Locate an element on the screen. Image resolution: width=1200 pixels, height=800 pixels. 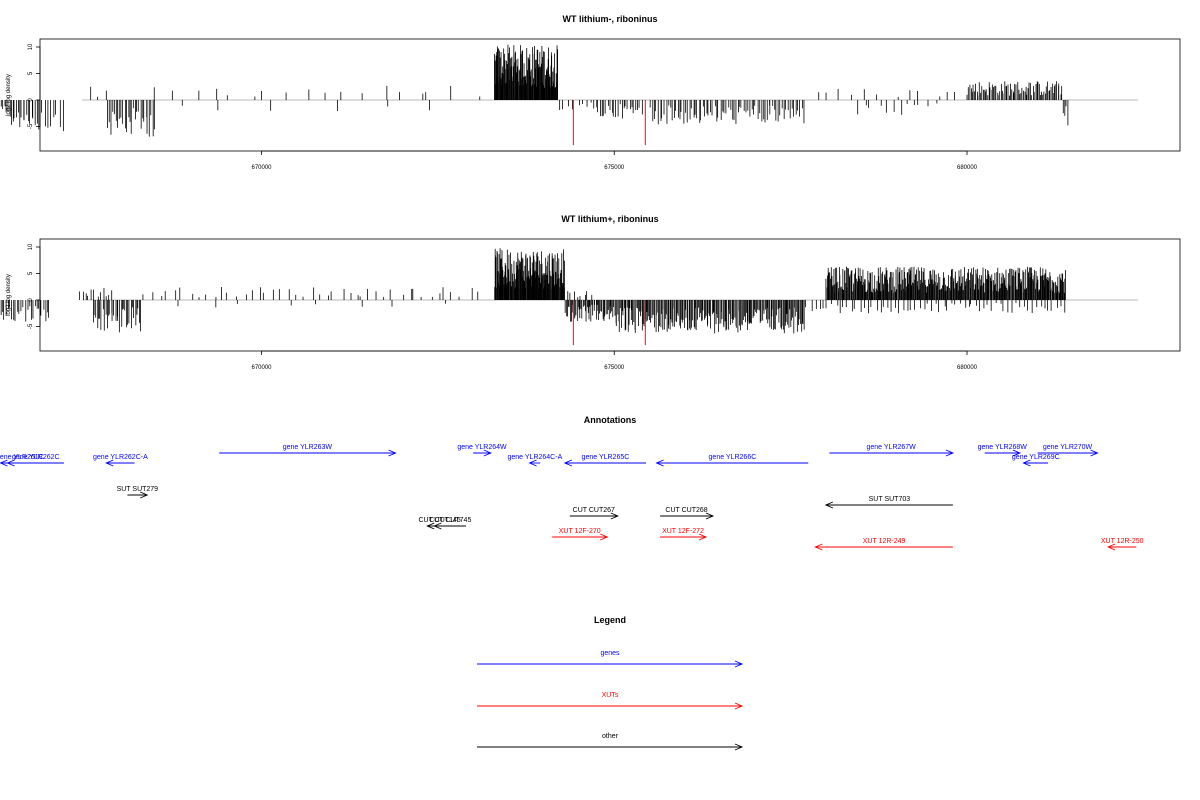
annotation-label: gene YLR264C-A is located at coordinates (535, 457).